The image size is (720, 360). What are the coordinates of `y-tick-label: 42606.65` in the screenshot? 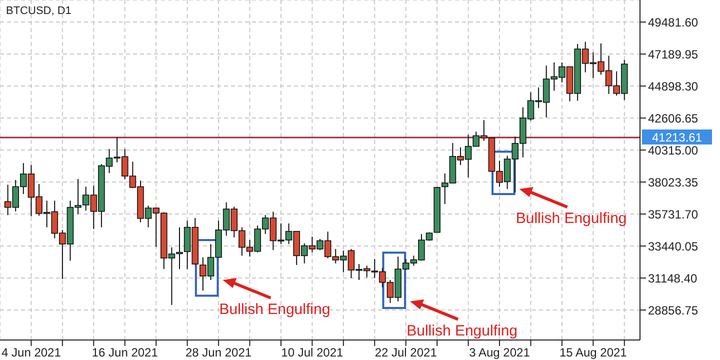 It's located at (673, 118).